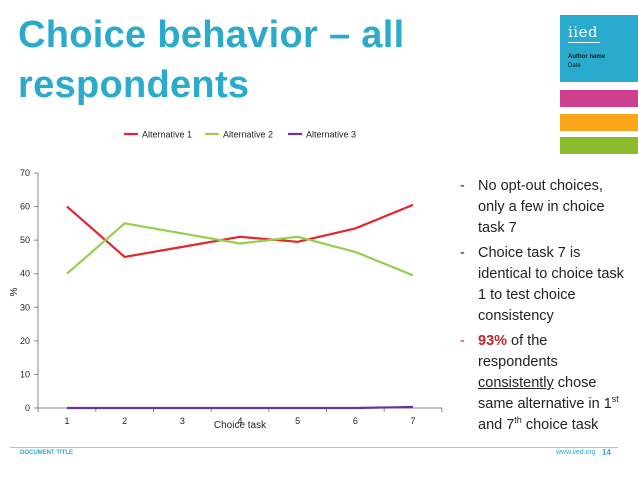 This screenshot has width=638, height=479. What do you see at coordinates (615, 399) in the screenshot?
I see `ordinal-suffix: st` at bounding box center [615, 399].